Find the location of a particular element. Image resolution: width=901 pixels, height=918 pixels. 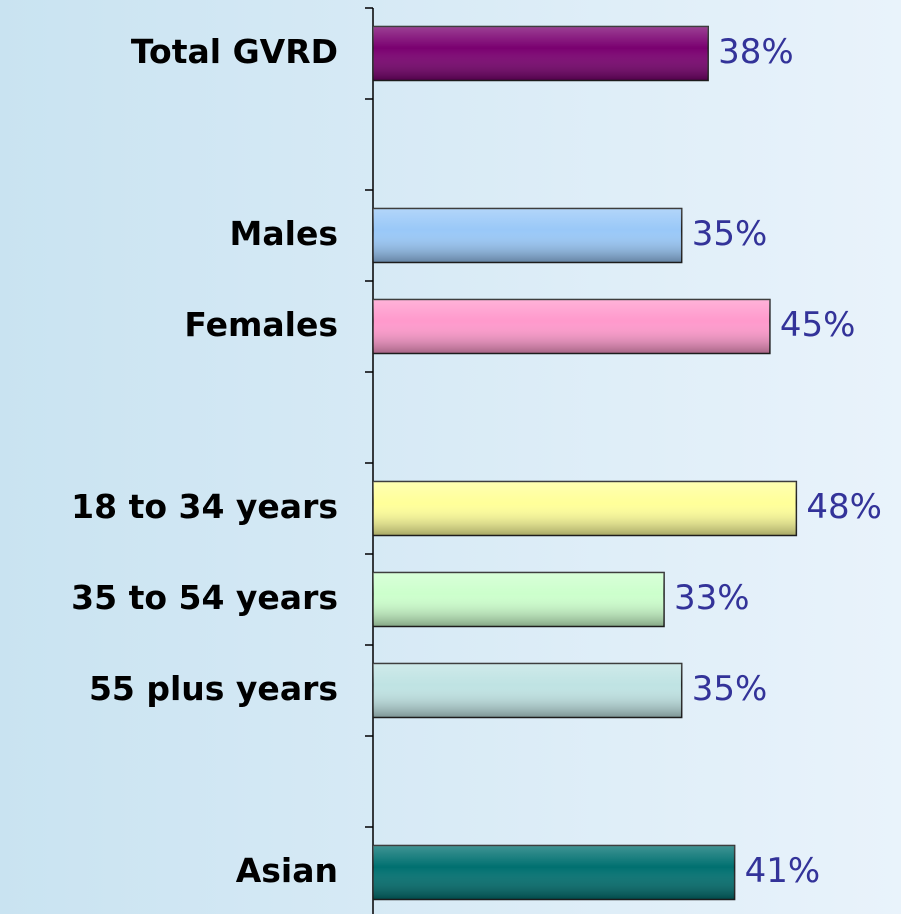

category-label: 18 to 34 years is located at coordinates (204, 506).